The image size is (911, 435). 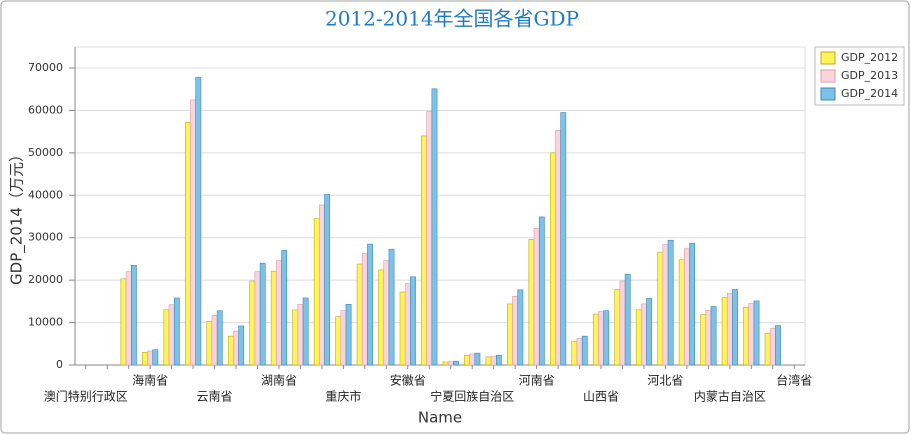 What do you see at coordinates (869, 93) in the screenshot?
I see `legend-label: GDP_2014` at bounding box center [869, 93].